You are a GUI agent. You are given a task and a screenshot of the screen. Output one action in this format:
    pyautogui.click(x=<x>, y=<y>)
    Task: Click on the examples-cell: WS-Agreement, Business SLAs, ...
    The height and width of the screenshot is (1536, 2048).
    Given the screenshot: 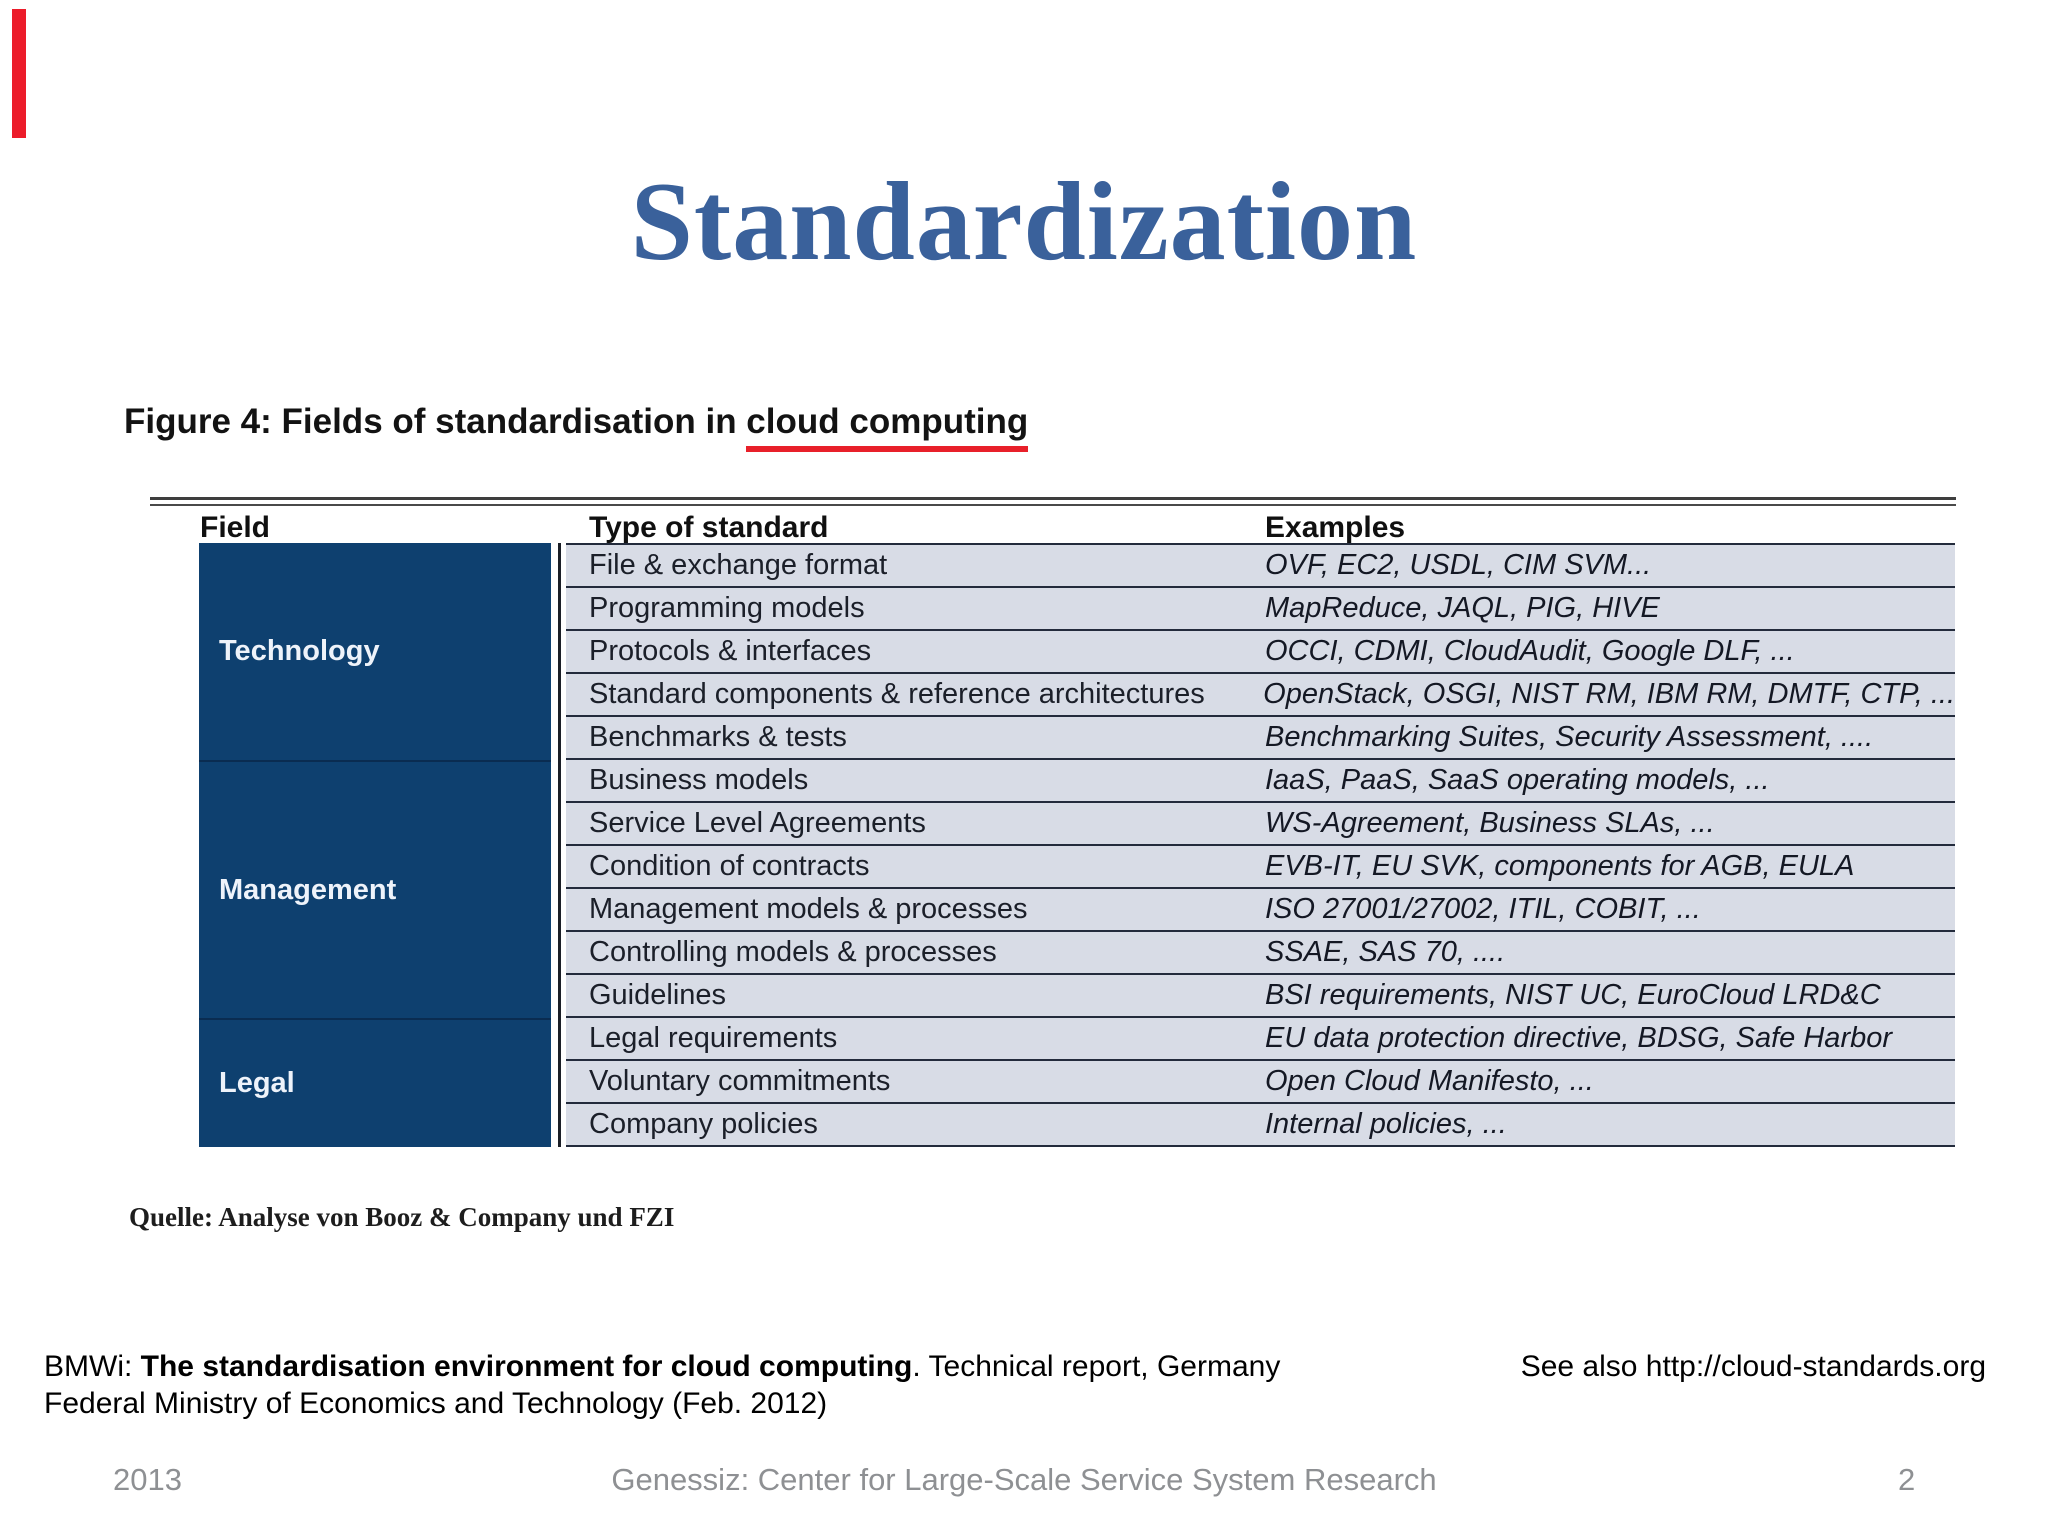 What is the action you would take?
    pyautogui.click(x=1490, y=823)
    